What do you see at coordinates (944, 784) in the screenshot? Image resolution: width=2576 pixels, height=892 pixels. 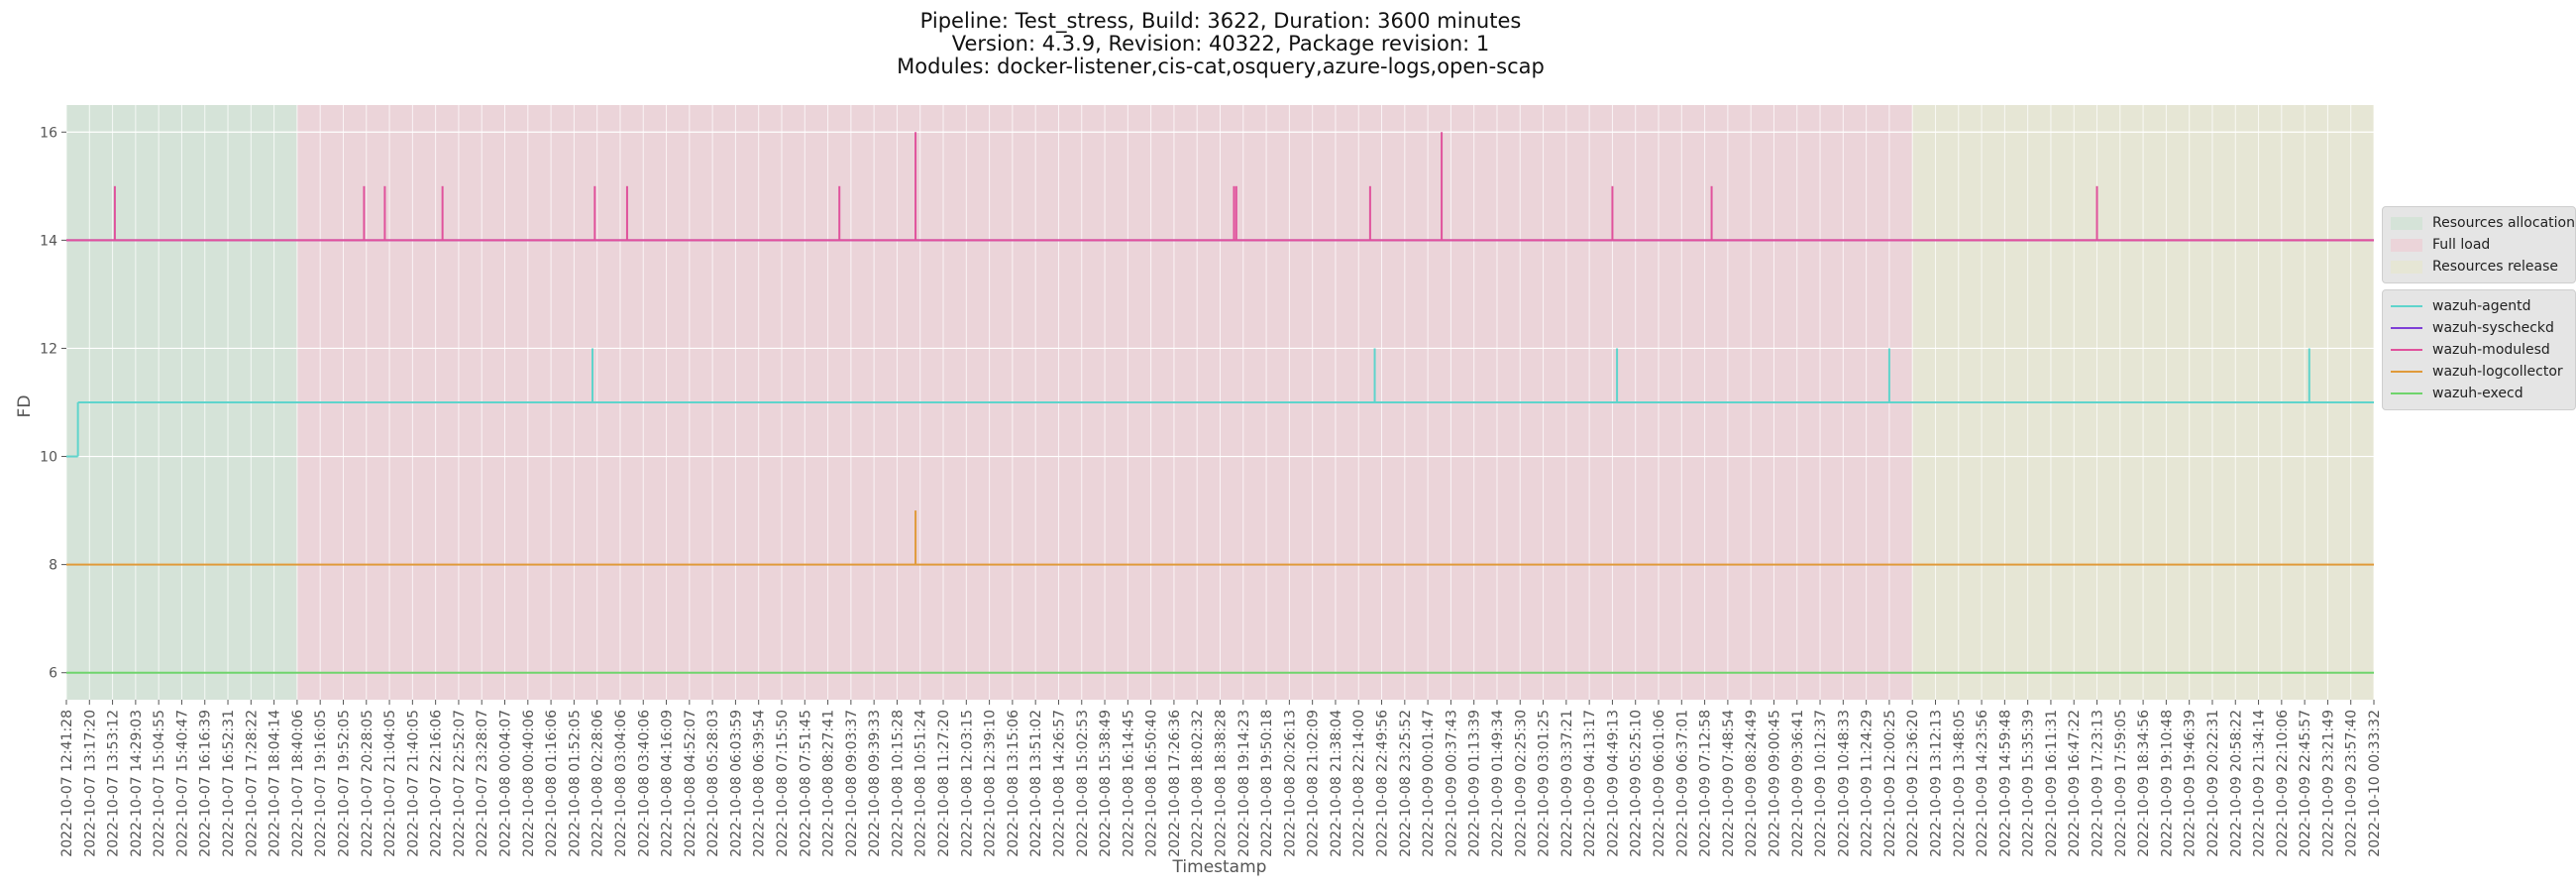 I see `x-tick-label-38: 2022-10-08 11:27:20` at bounding box center [944, 784].